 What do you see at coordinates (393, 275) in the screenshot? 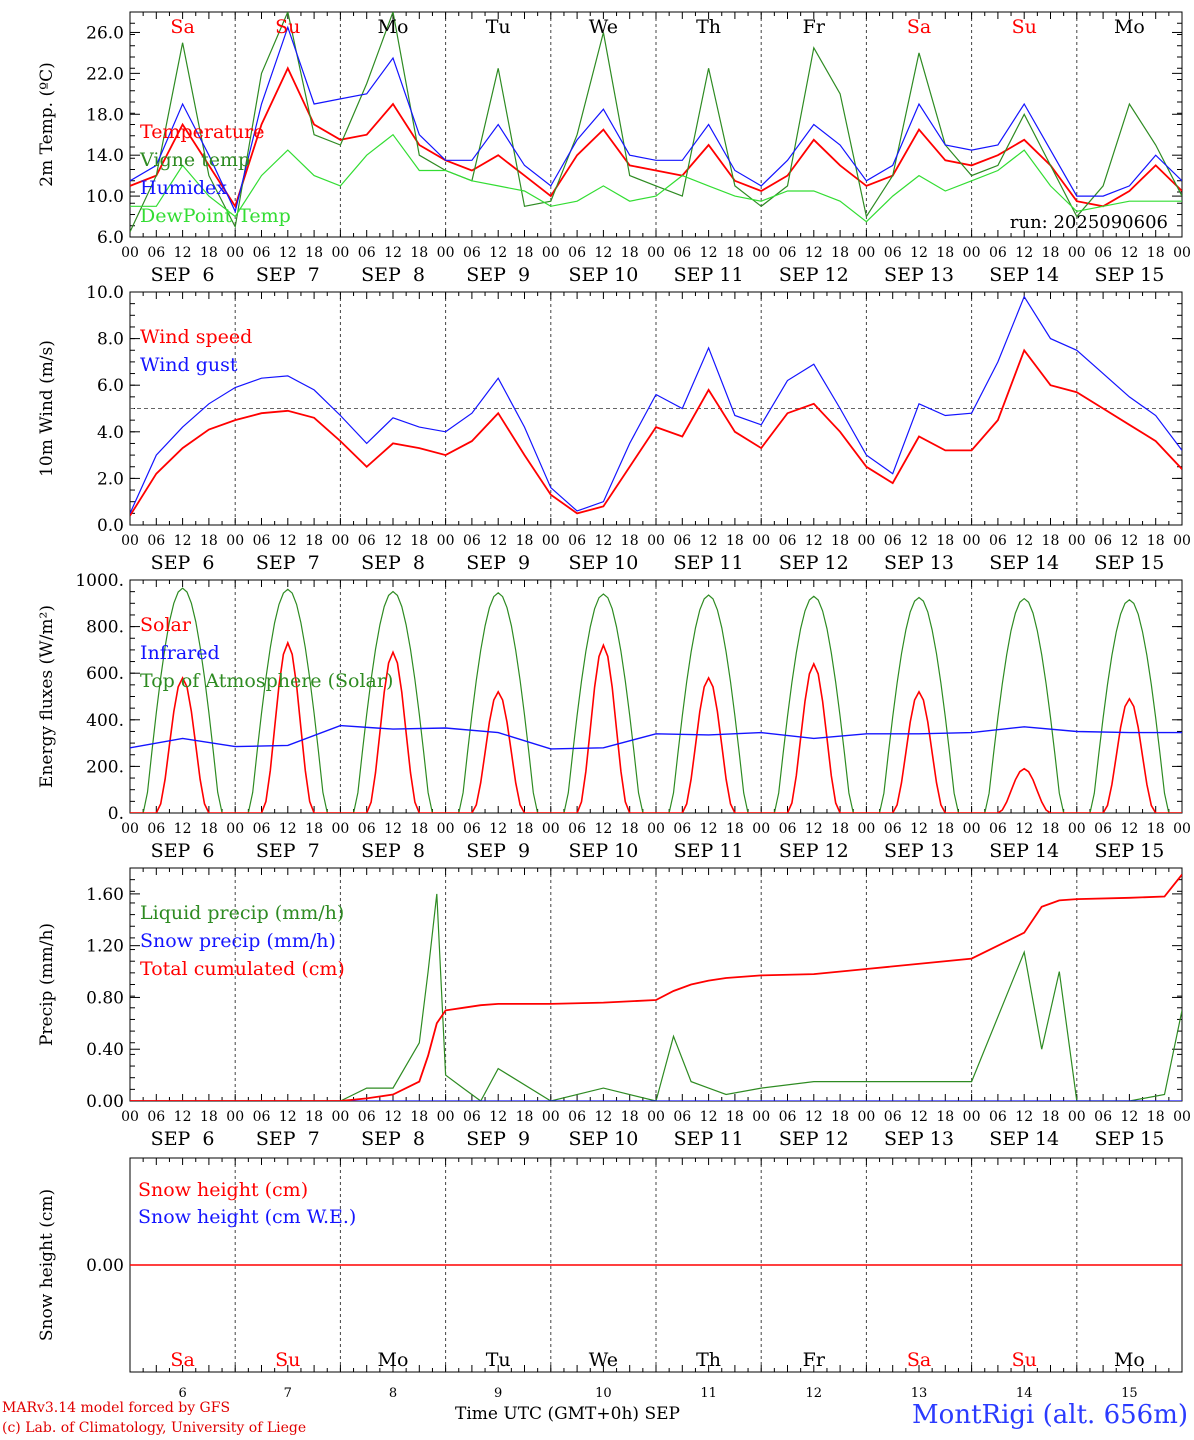
I see `date-label: SEP 8` at bounding box center [393, 275].